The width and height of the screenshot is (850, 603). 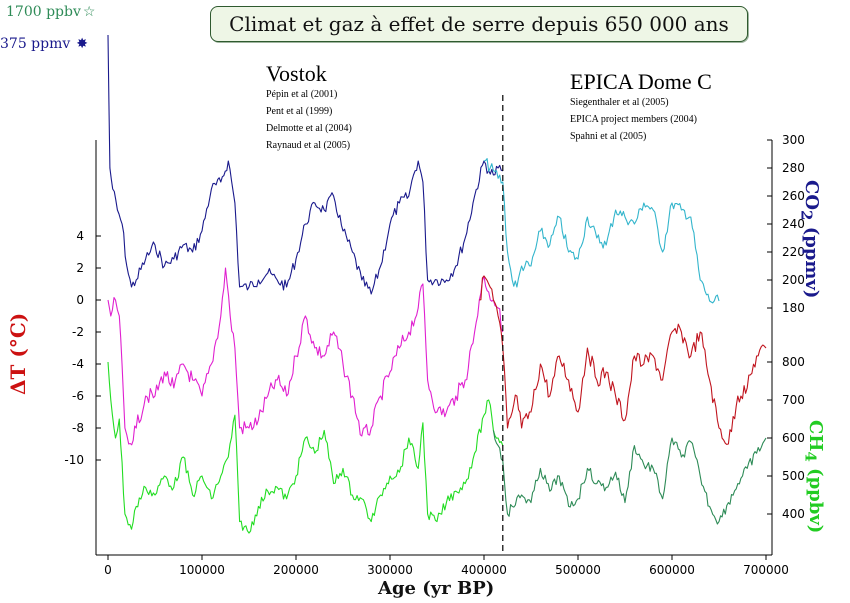 What do you see at coordinates (89, 12) in the screenshot?
I see `star-outline-icon: ☆` at bounding box center [89, 12].